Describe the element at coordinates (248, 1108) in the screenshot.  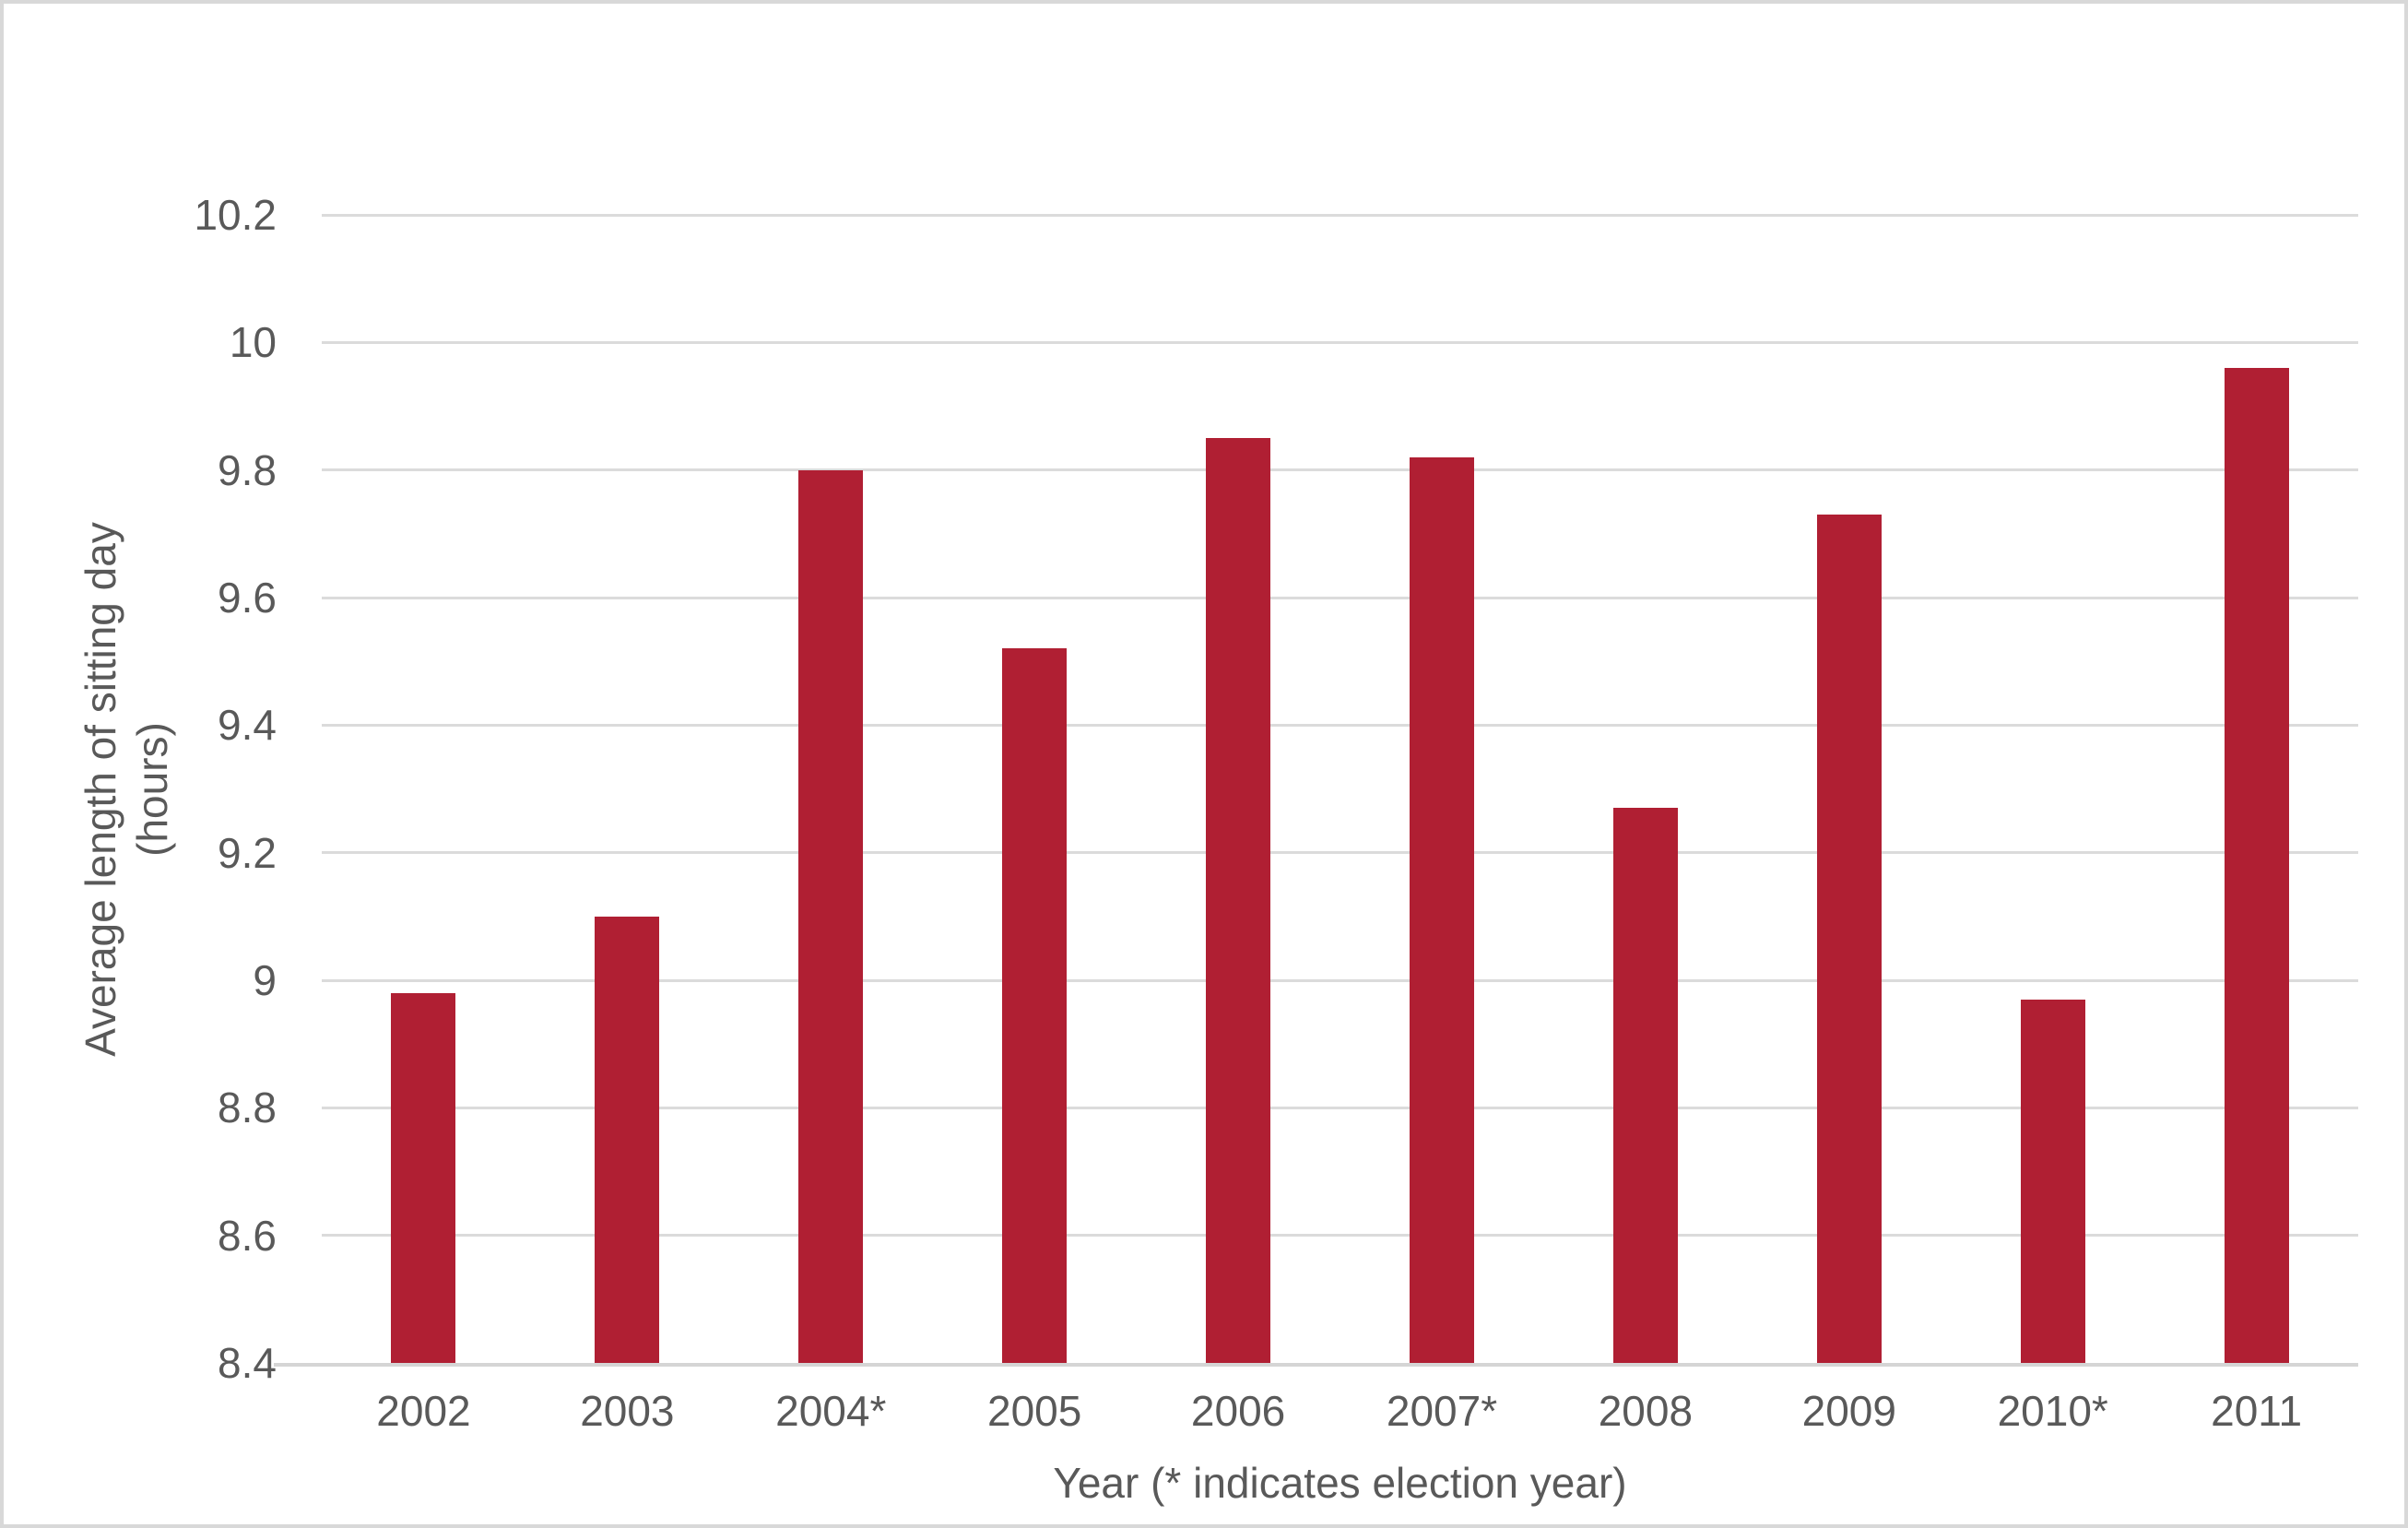
I see `y-tick-label: 8.8` at that location.